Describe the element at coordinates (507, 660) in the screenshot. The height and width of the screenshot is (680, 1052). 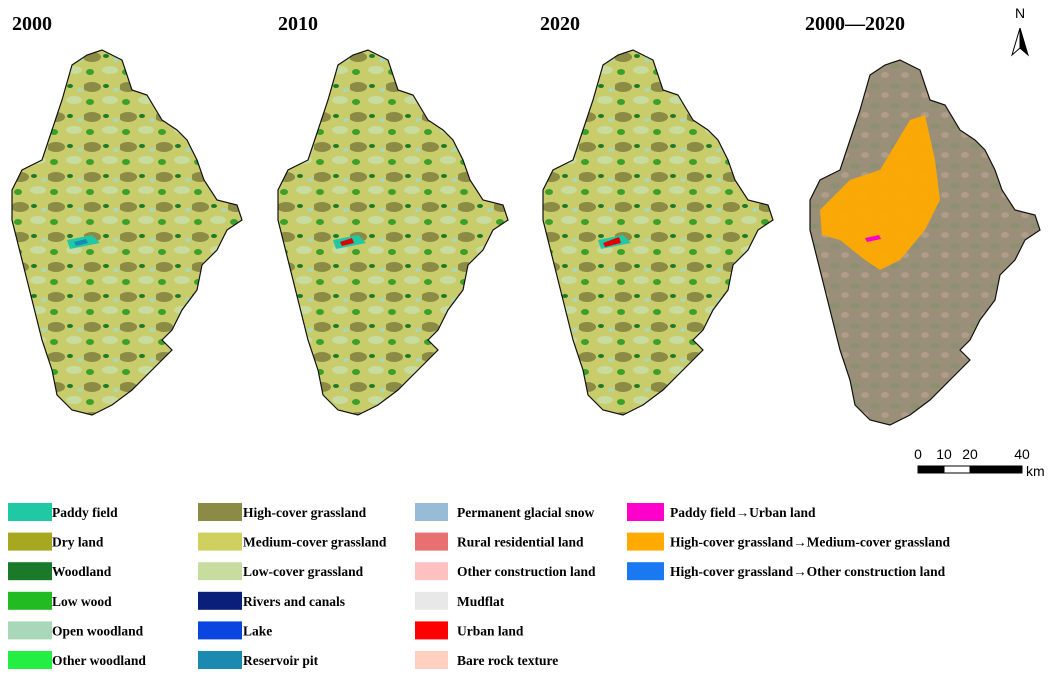
I see `legend-label: Bare rock texture` at that location.